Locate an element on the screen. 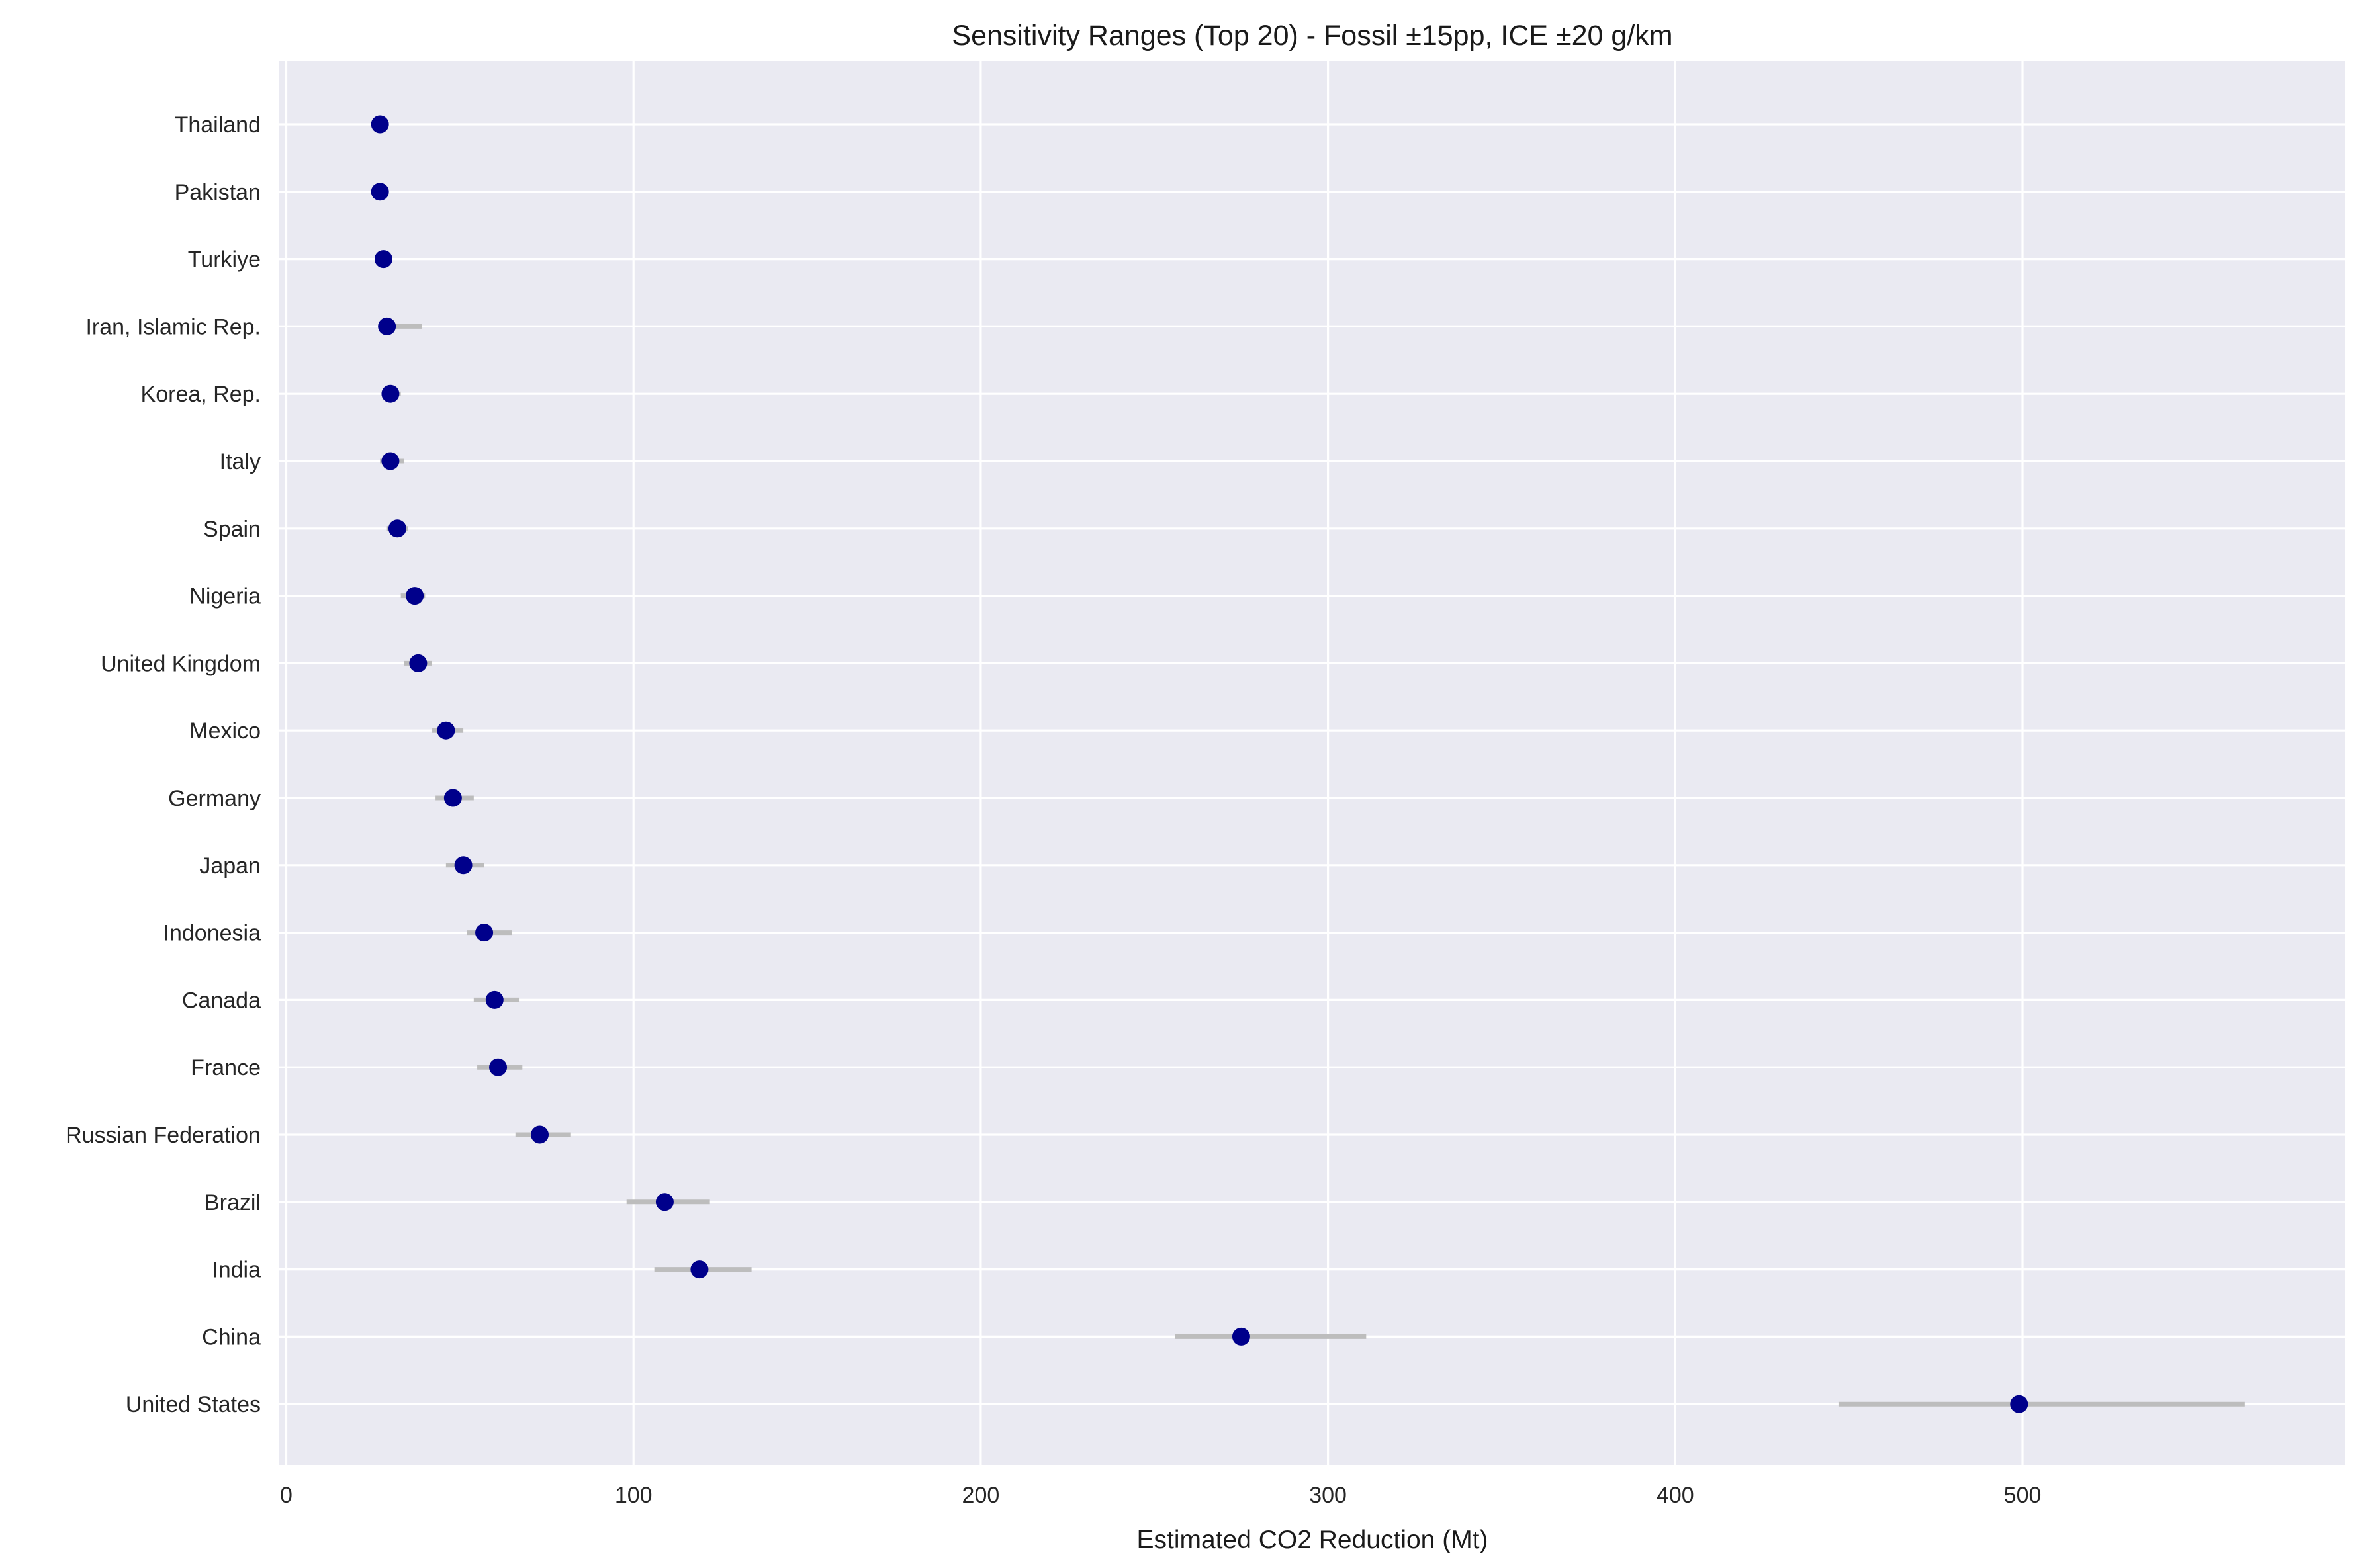 The image size is (2362, 1568). y-tick-label: Germany is located at coordinates (214, 799).